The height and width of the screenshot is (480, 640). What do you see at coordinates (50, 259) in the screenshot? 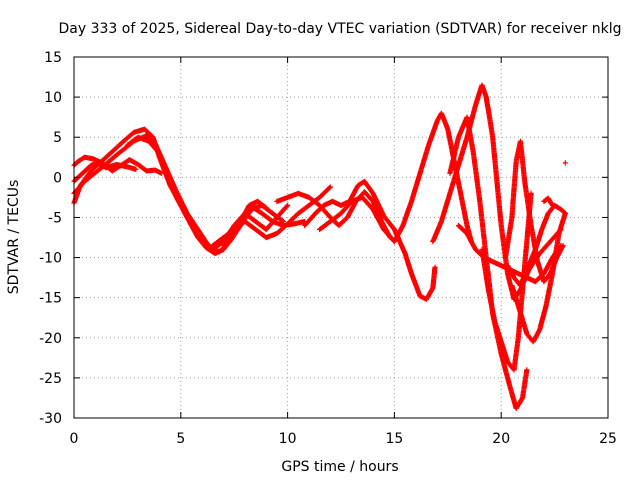
I see `y-tick-label: -10` at bounding box center [50, 259].